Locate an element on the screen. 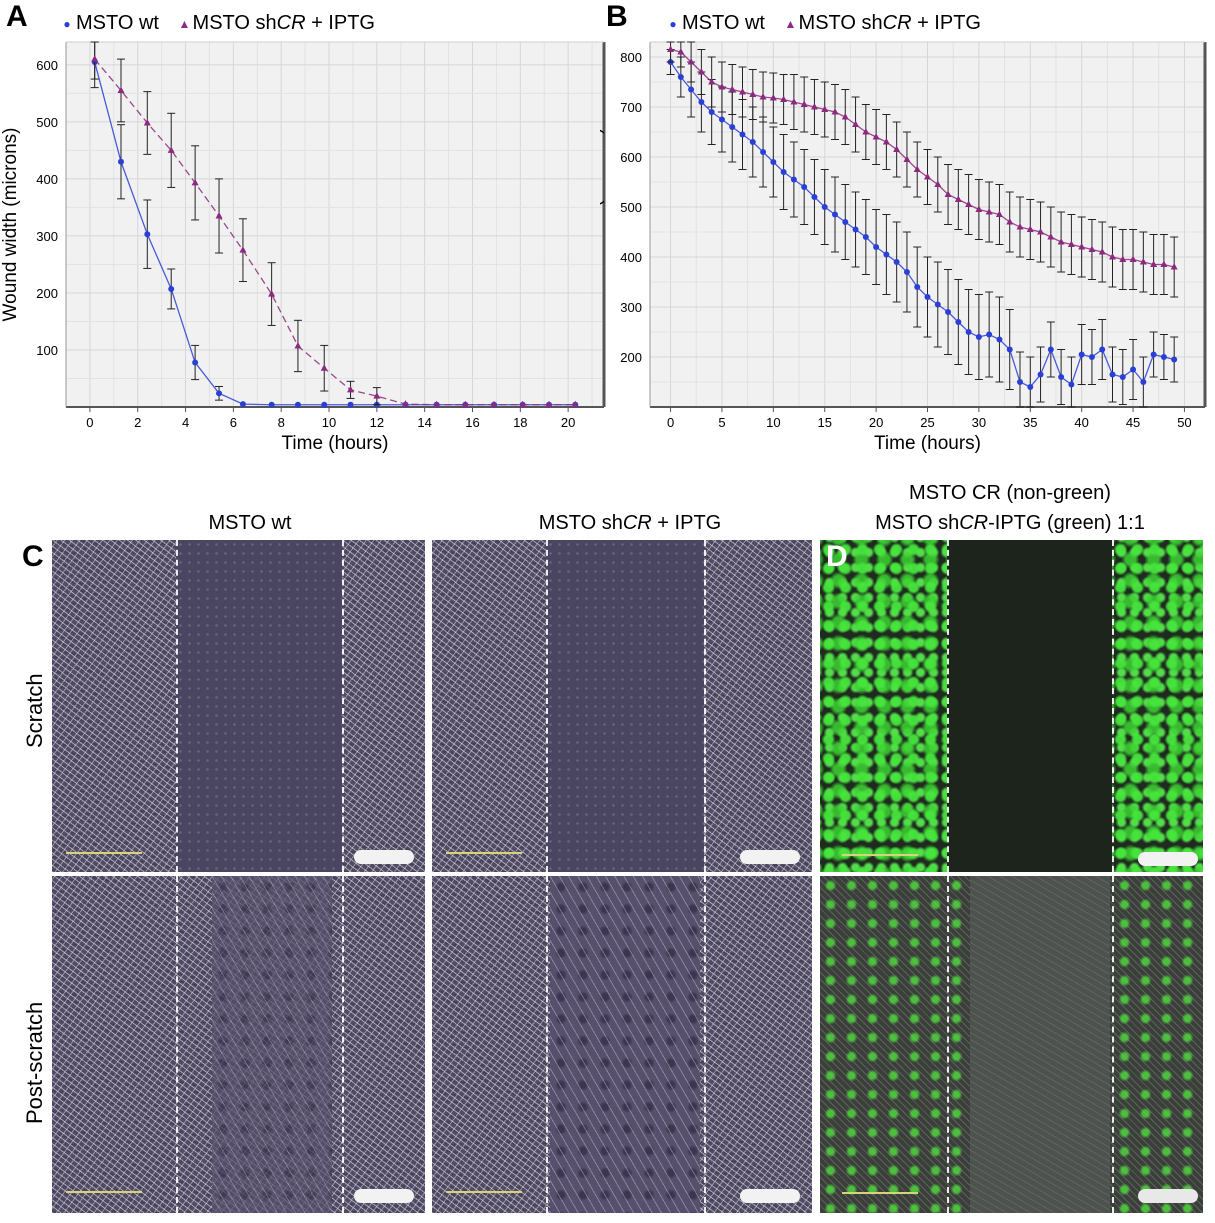 This screenshot has height=1223, width=1215. micrograph-sh-post is located at coordinates (622, 1044).